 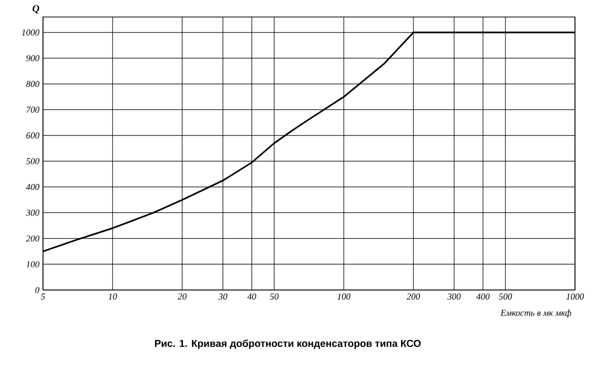 I want to click on x-tick-label: 10, so click(x=112, y=297).